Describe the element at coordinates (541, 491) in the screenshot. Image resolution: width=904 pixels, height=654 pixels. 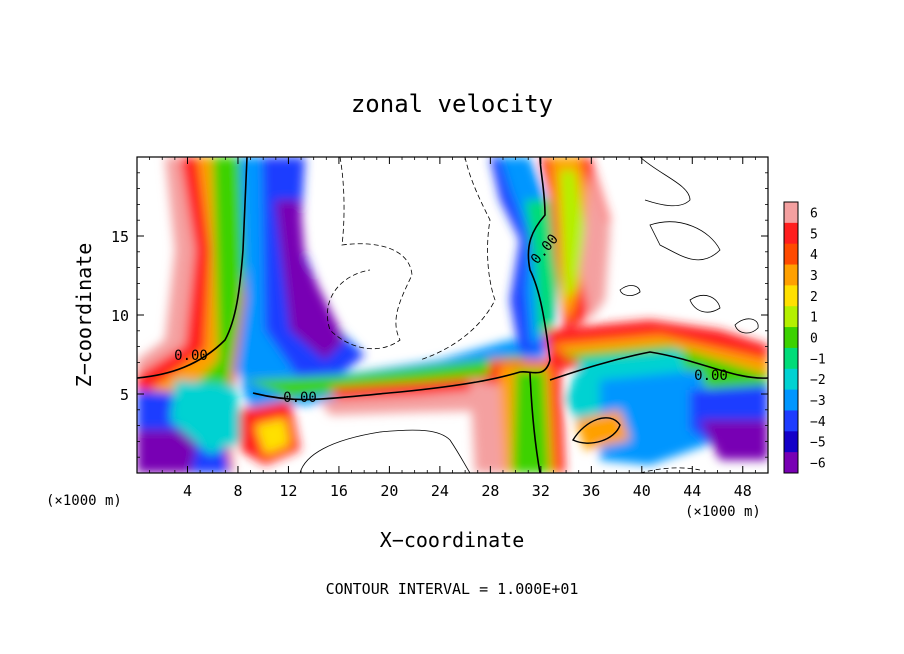
I see `x-tick-label: 32` at that location.